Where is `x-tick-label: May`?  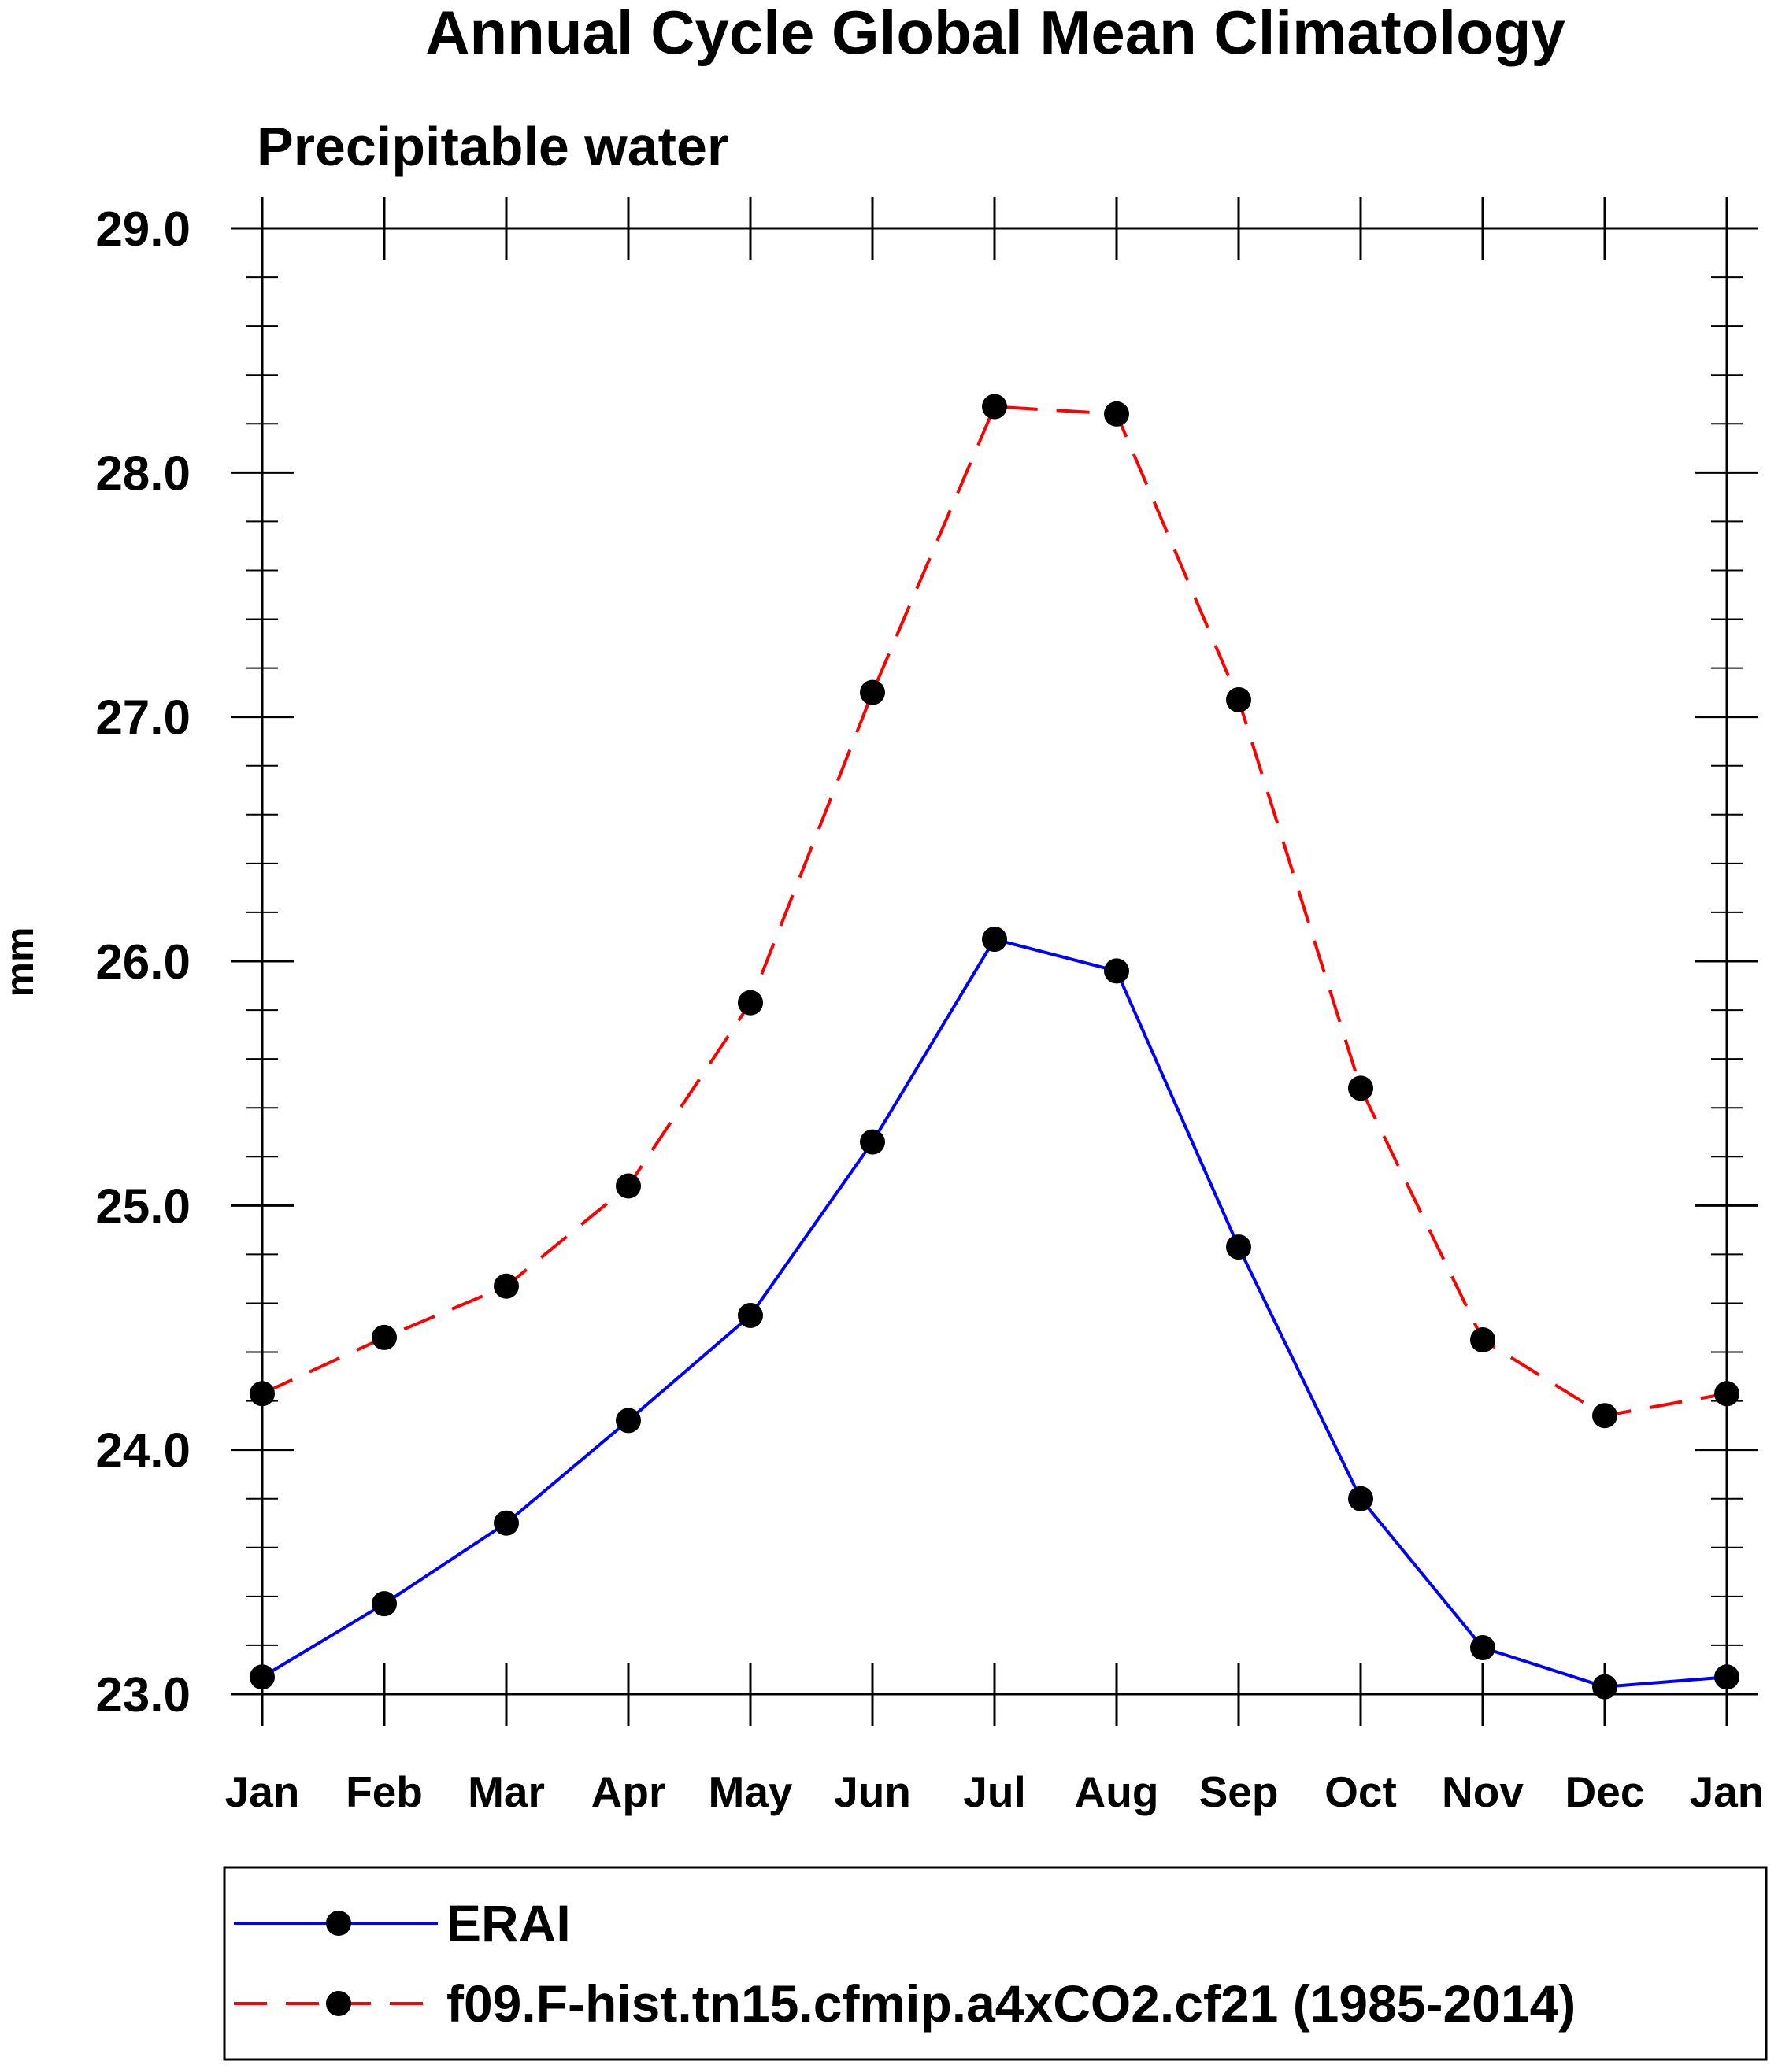 x-tick-label: May is located at coordinates (751, 1791).